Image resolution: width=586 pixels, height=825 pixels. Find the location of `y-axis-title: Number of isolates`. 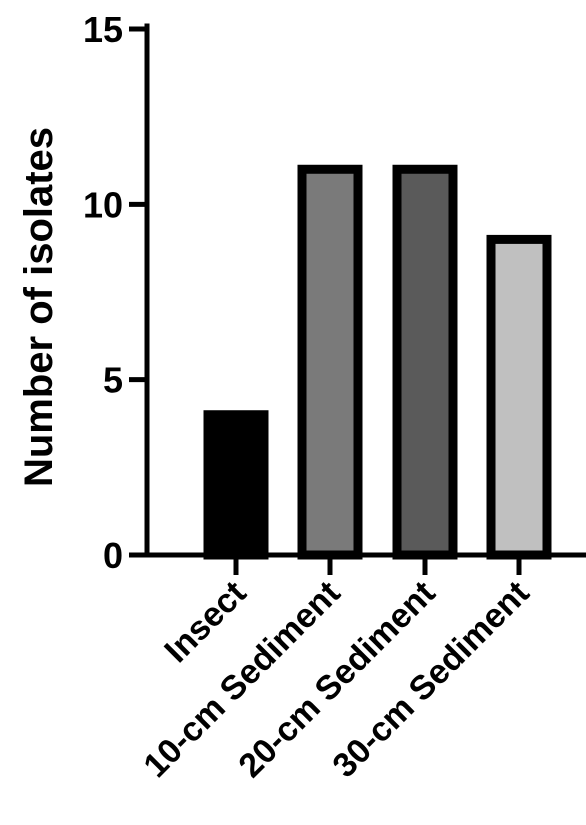

y-axis-title: Number of isolates is located at coordinates (39, 307).